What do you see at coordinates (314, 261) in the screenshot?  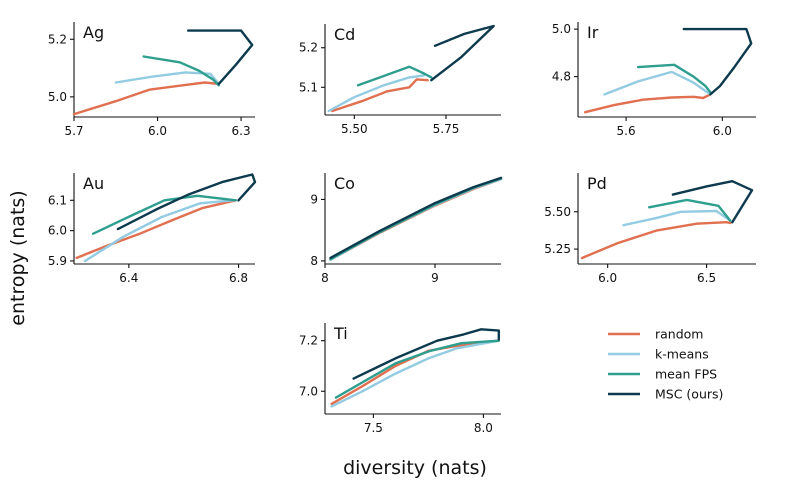 I see `y-tick-label: 8` at bounding box center [314, 261].